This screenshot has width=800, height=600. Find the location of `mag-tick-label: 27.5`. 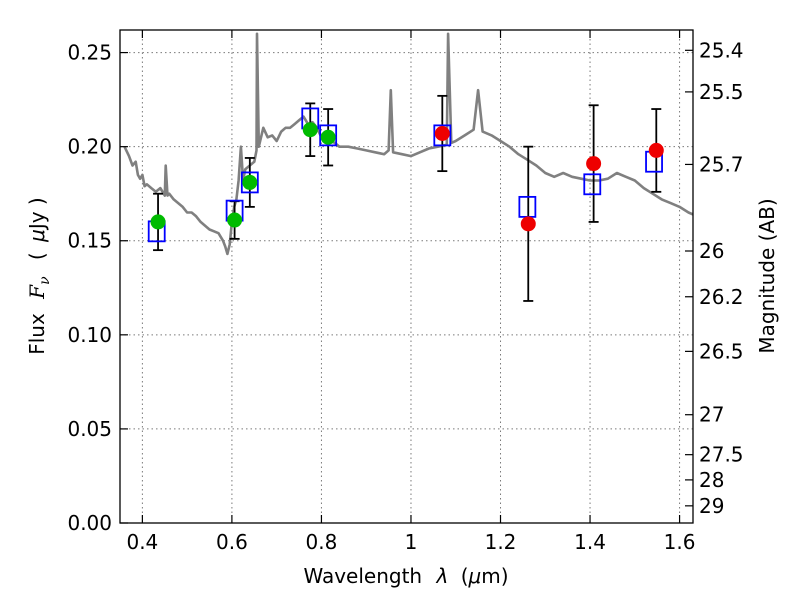

mag-tick-label: 27.5 is located at coordinates (721, 455).